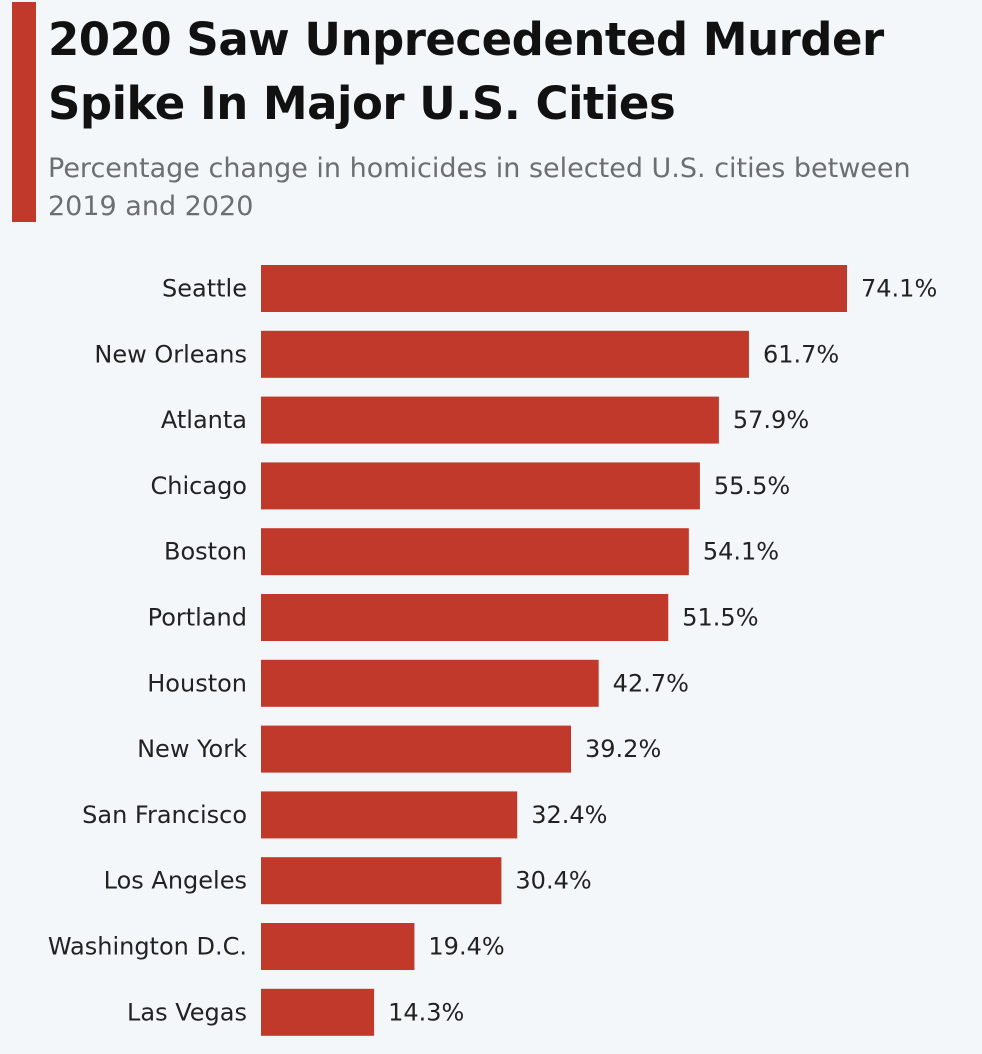 Image resolution: width=982 pixels, height=1054 pixels. I want to click on bar-atlanta, so click(490, 420).